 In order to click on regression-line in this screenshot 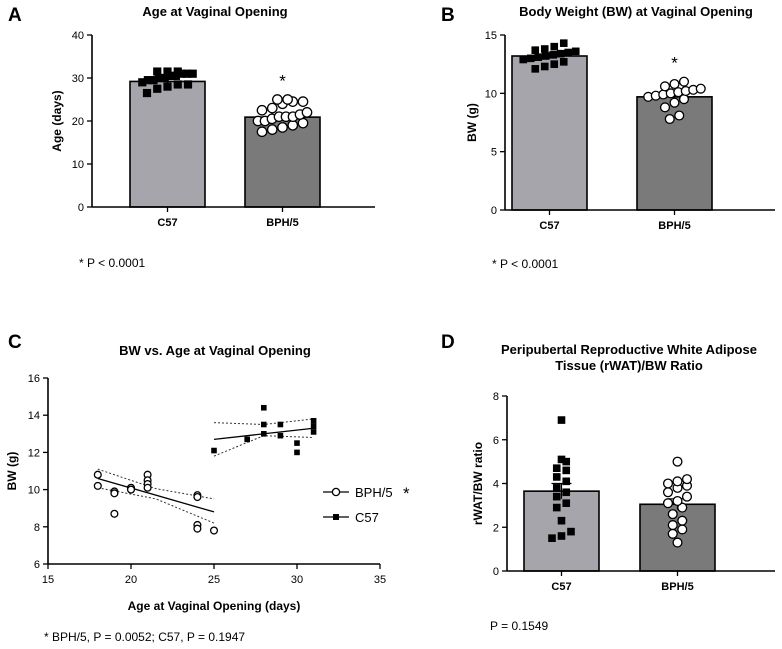, I will do `click(156, 495)`.